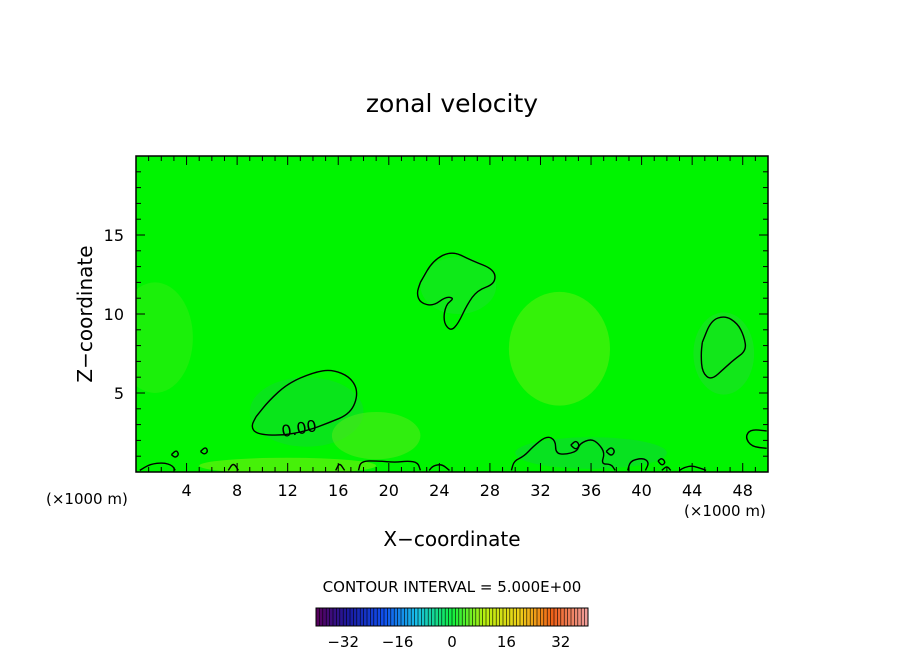  I want to click on y-tick-label: 10, so click(114, 314).